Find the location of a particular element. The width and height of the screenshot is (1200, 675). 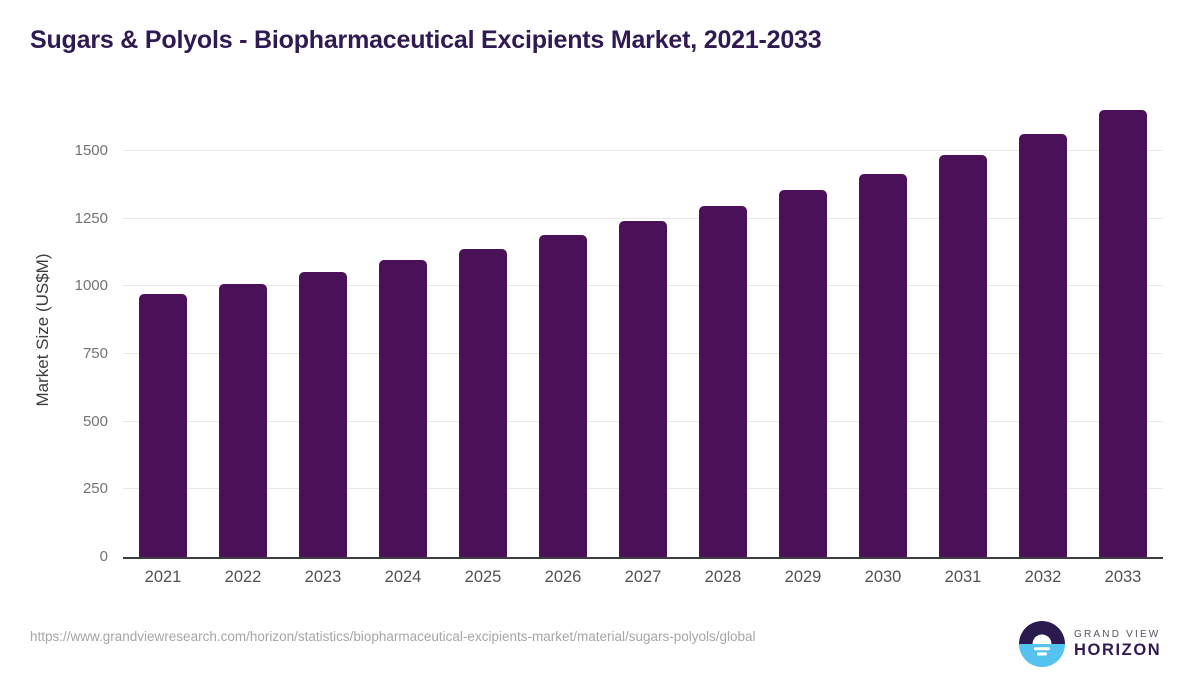

bar-2033 is located at coordinates (1123, 333).